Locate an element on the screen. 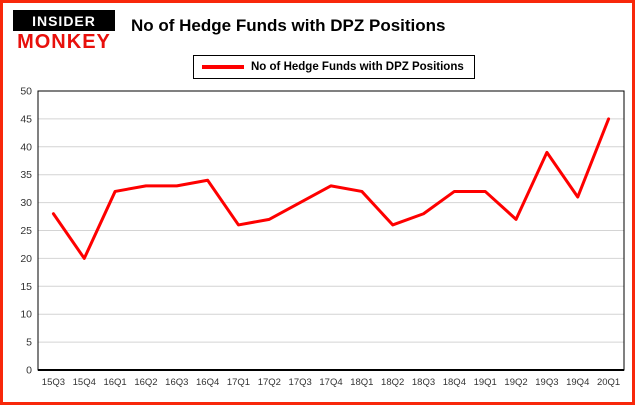 The height and width of the screenshot is (405, 635). x-axis-tick-label: 20Q1 is located at coordinates (608, 382).